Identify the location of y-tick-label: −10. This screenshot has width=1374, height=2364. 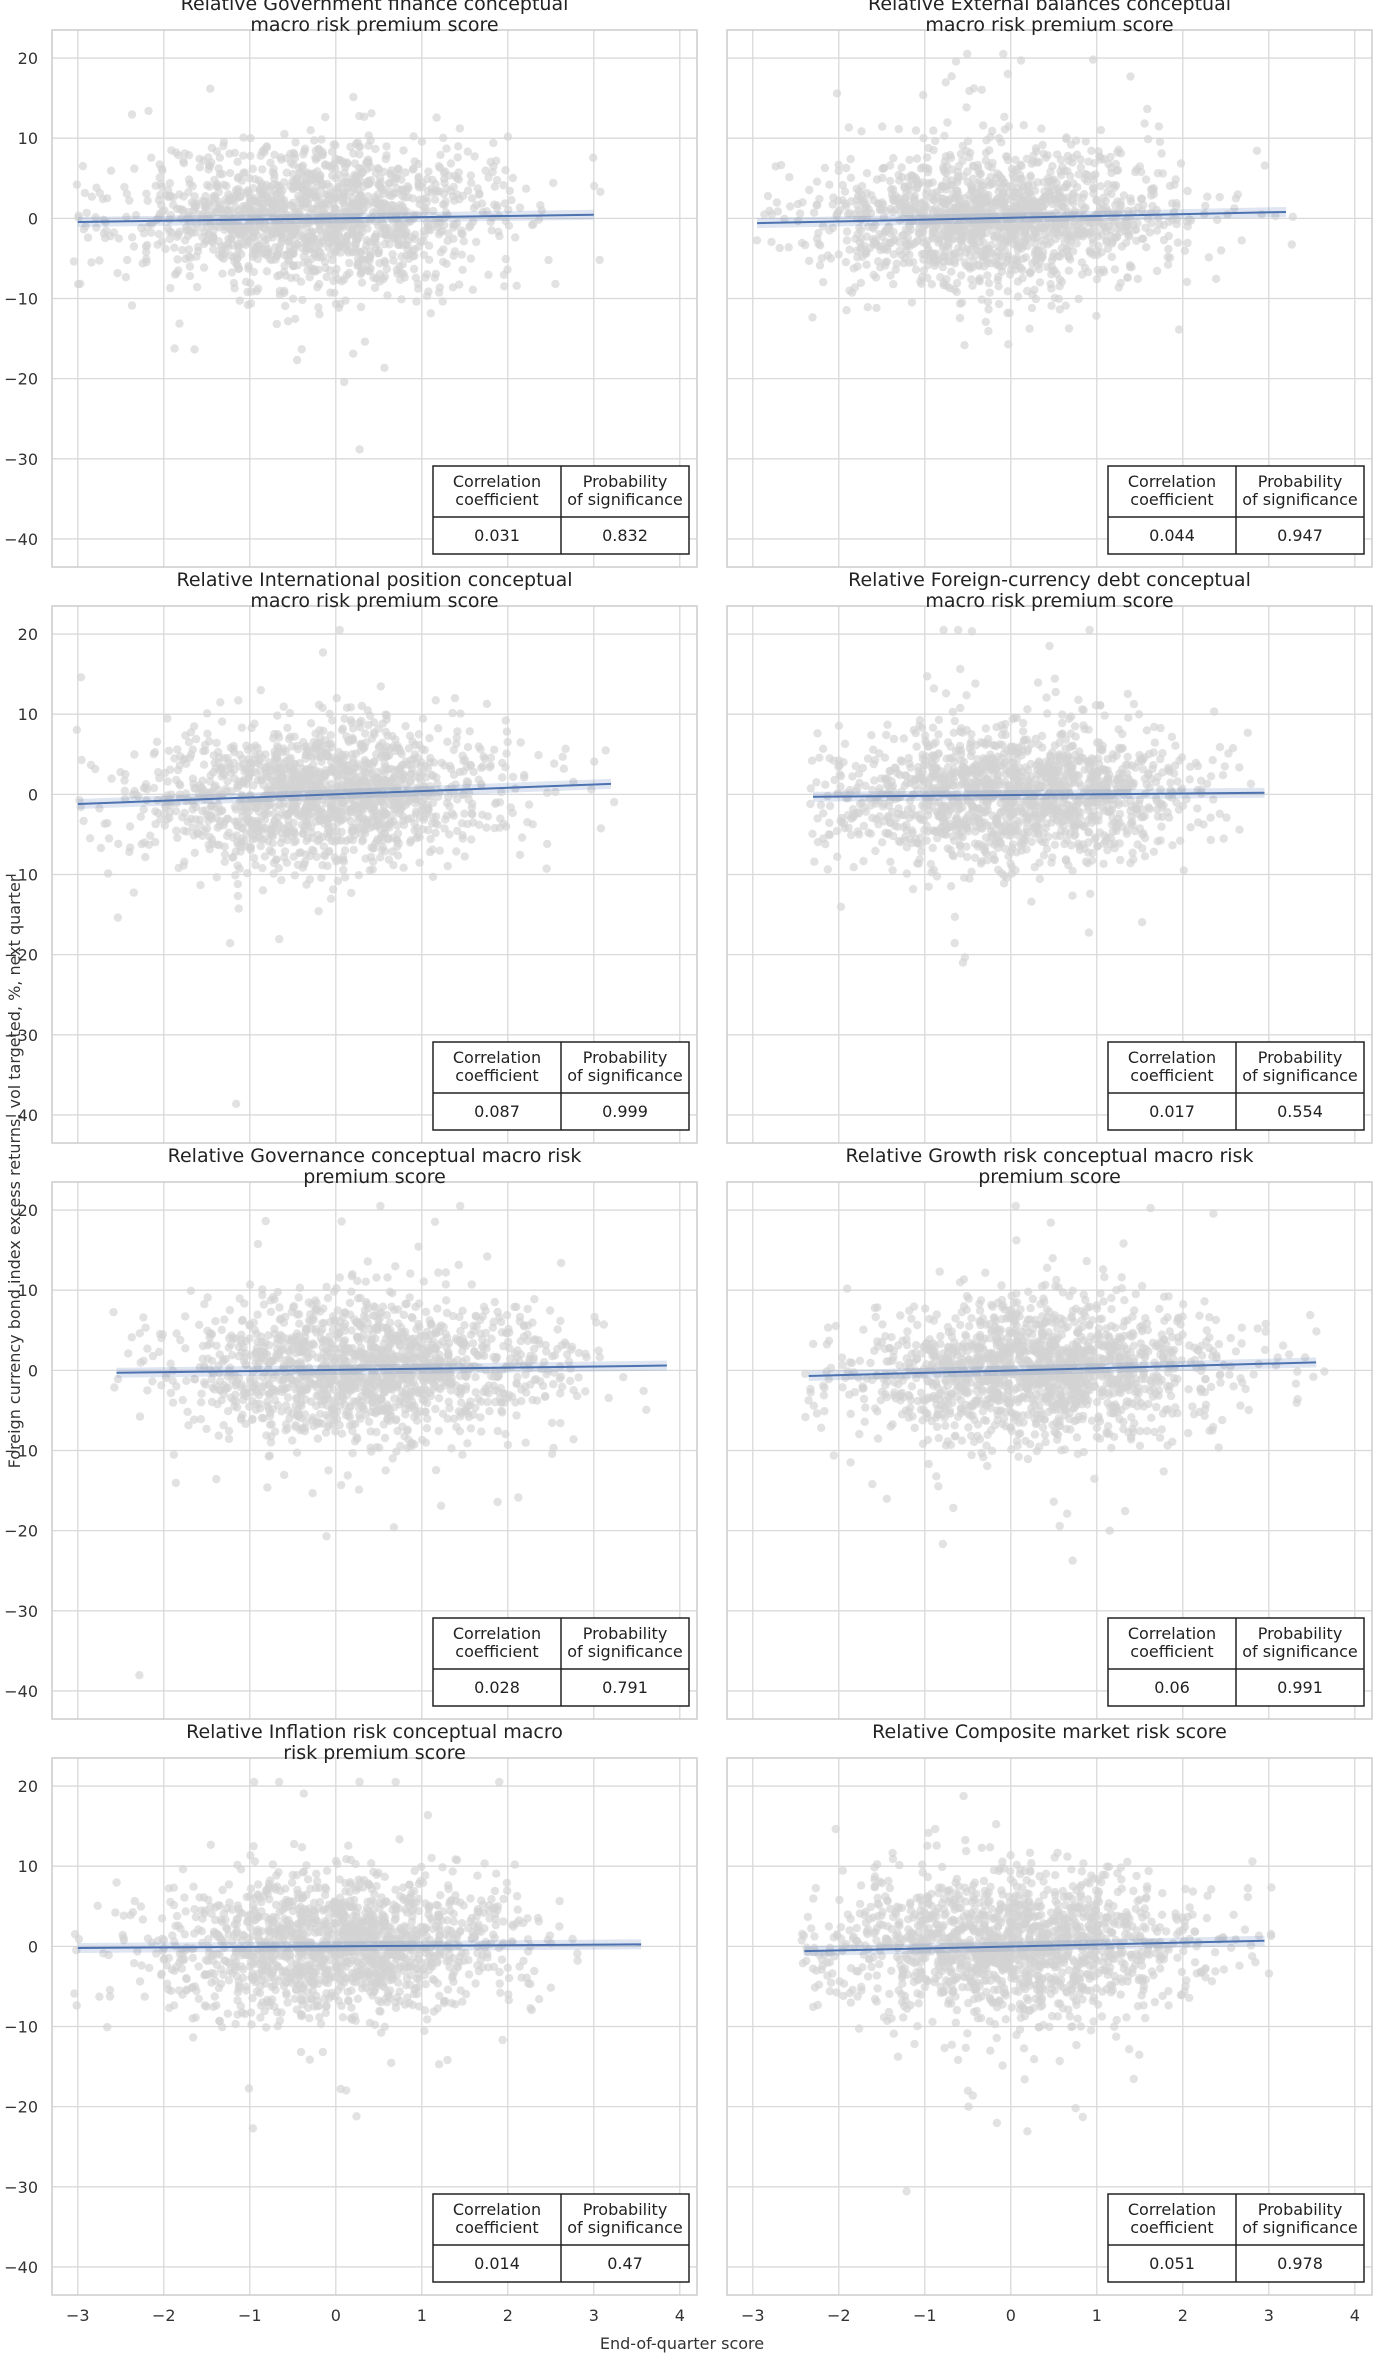
(21, 299).